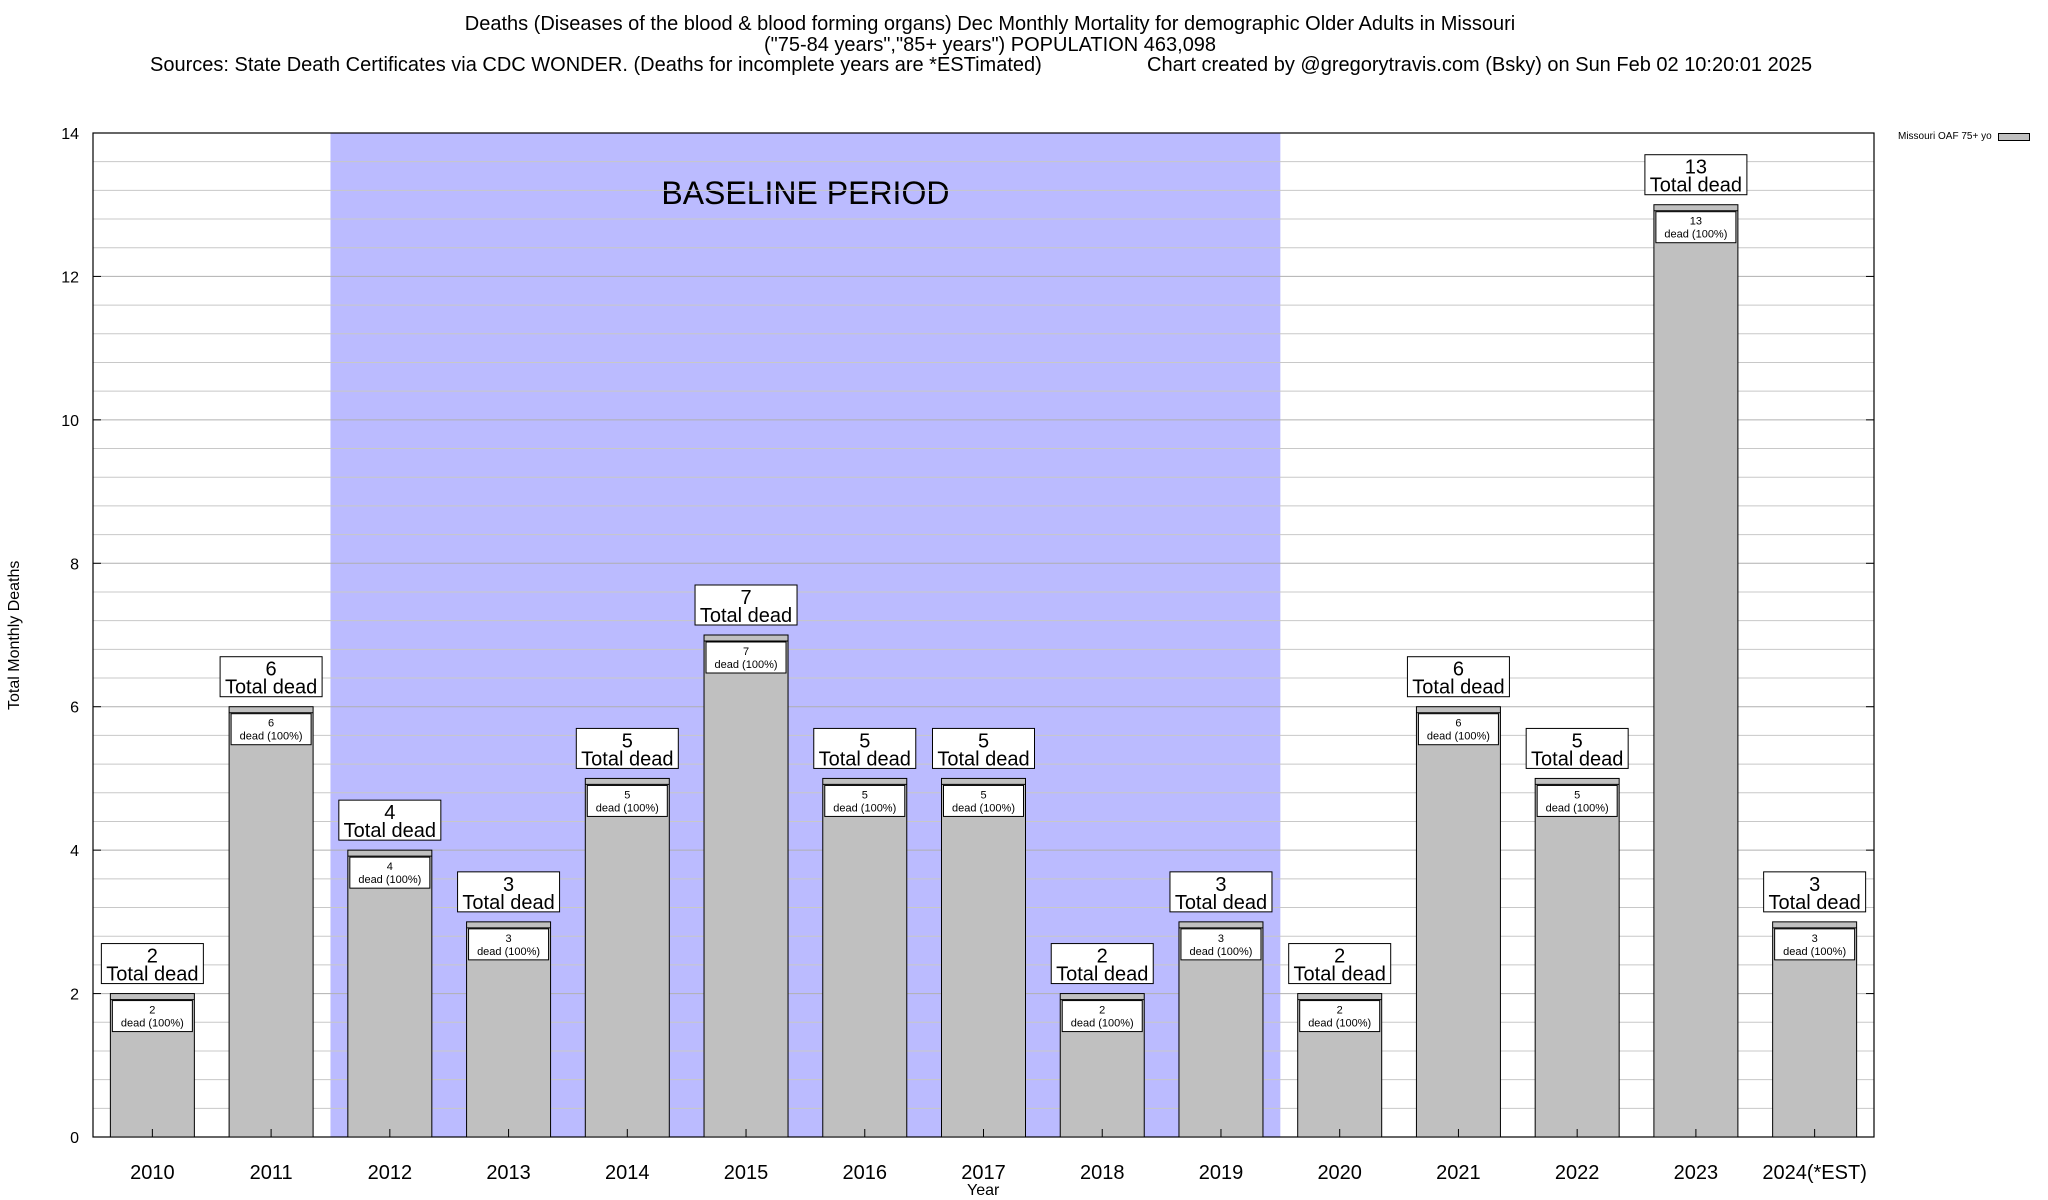 Image resolution: width=2048 pixels, height=1200 pixels. Describe the element at coordinates (508, 1173) in the screenshot. I see `x-tick-label: 2013` at that location.